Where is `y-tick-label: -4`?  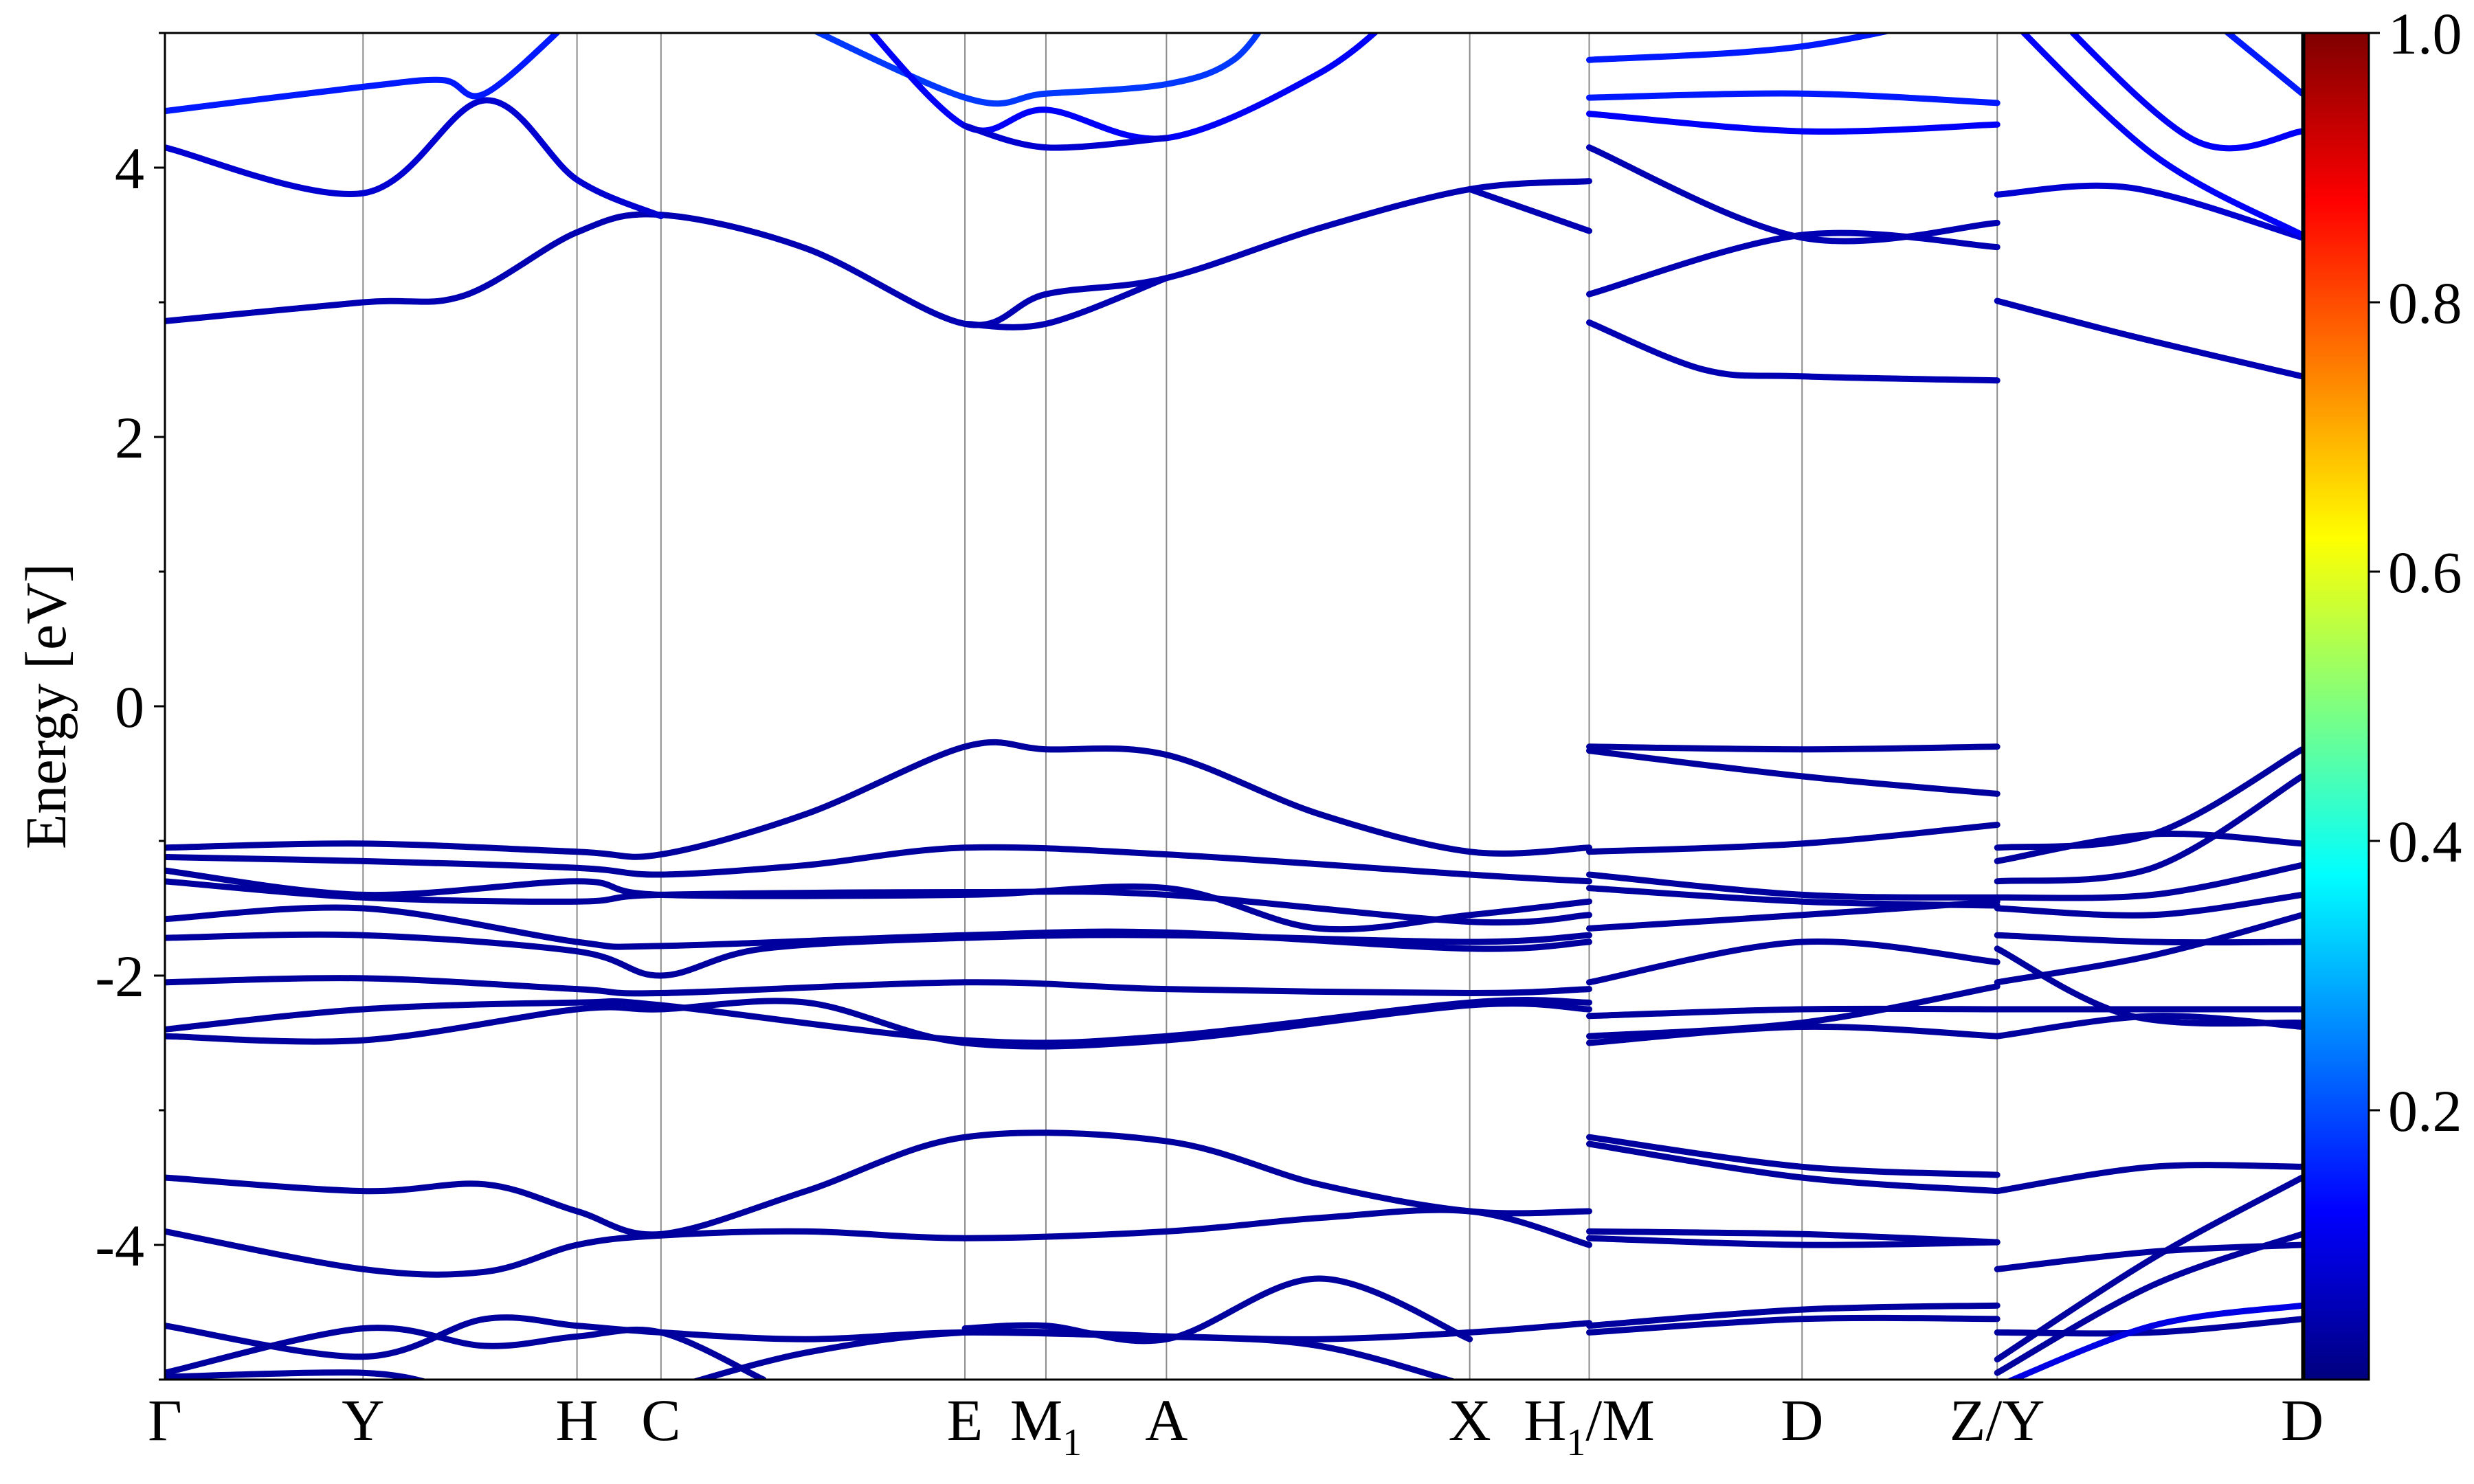
y-tick-label: -4 is located at coordinates (119, 1246).